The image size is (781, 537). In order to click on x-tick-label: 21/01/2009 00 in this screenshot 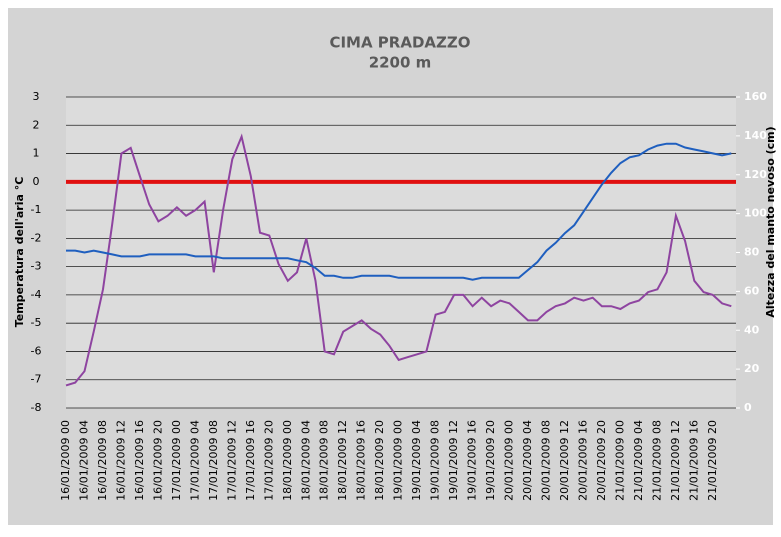, I will do `click(619, 460)`.